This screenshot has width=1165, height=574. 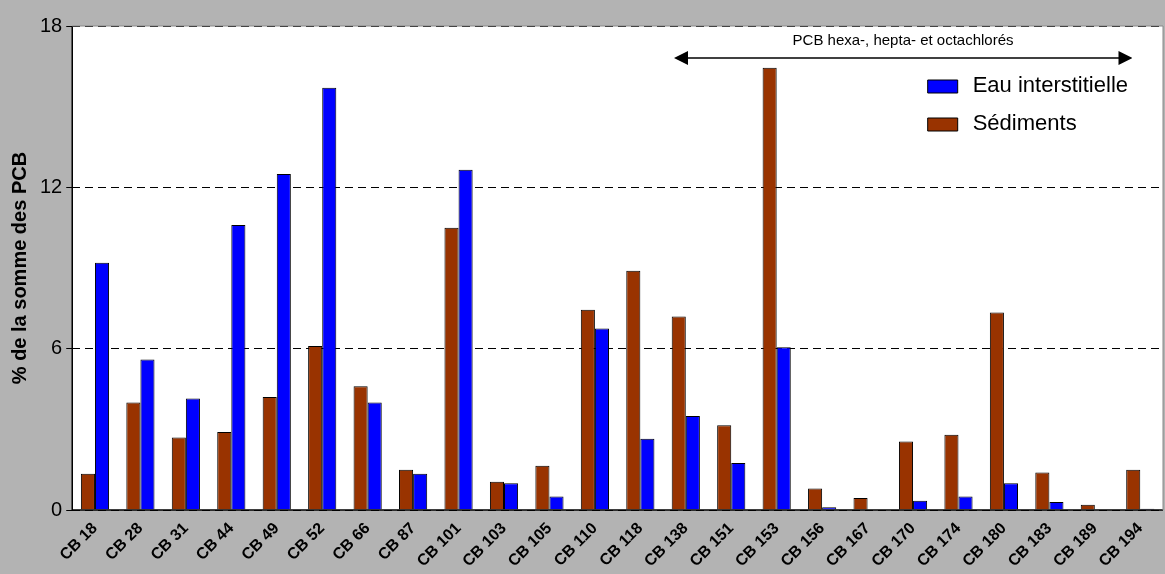 What do you see at coordinates (51, 185) in the screenshot?
I see `y-tick-label: 12` at bounding box center [51, 185].